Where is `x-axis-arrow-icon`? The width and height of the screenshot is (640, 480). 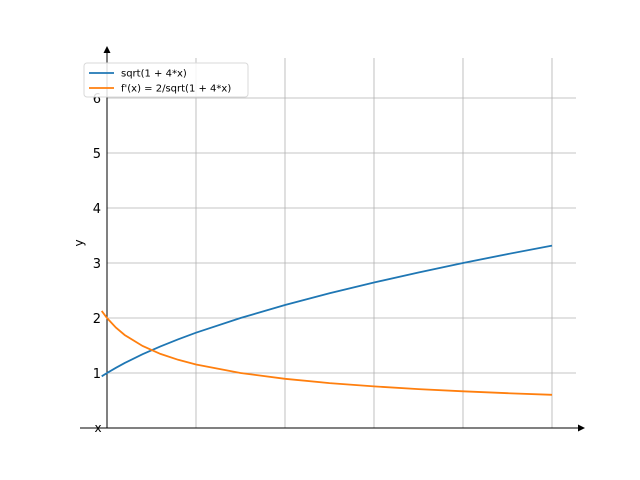 x-axis-arrow-icon is located at coordinates (581, 428).